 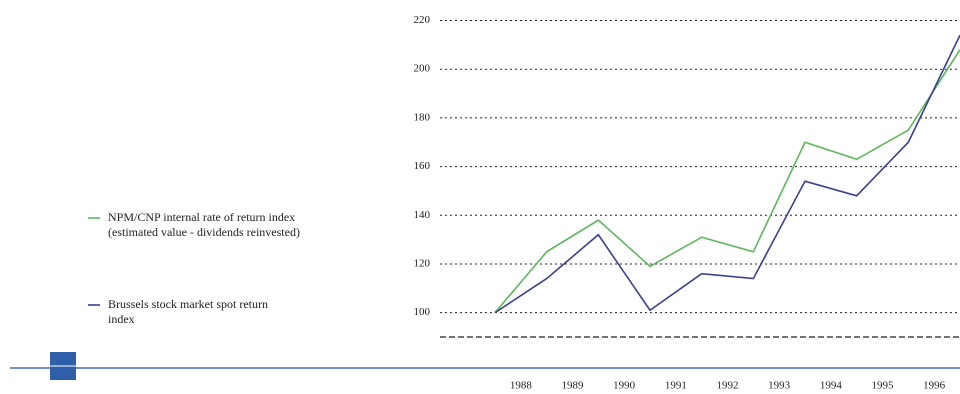 What do you see at coordinates (728, 386) in the screenshot?
I see `x-tick-label: 1992` at bounding box center [728, 386].